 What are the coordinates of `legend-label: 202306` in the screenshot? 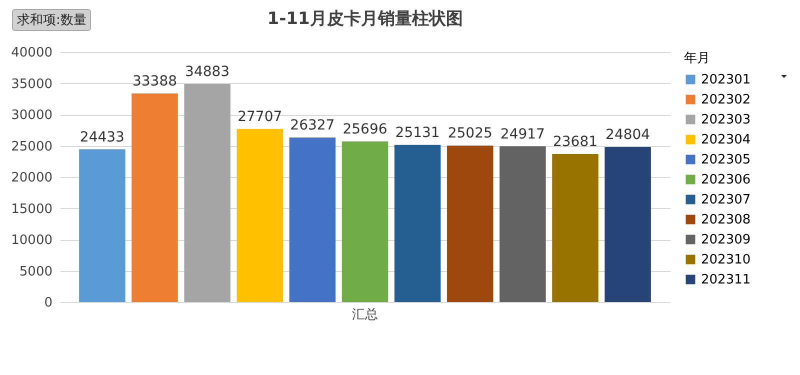 It's located at (726, 180).